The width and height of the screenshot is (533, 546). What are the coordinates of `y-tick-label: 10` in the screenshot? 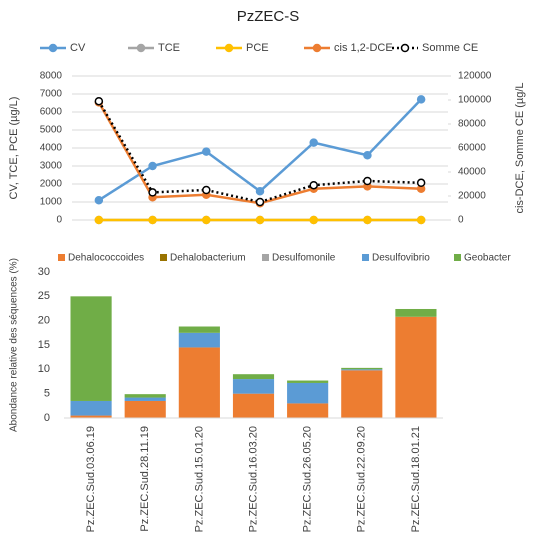 It's located at (44, 369).